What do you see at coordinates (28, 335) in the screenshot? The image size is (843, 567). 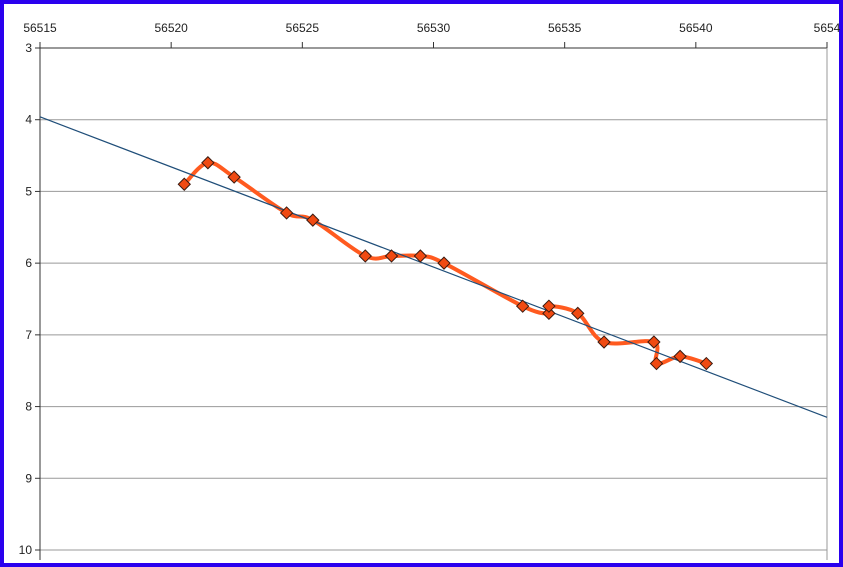 I see `y-tick-label: 7` at bounding box center [28, 335].